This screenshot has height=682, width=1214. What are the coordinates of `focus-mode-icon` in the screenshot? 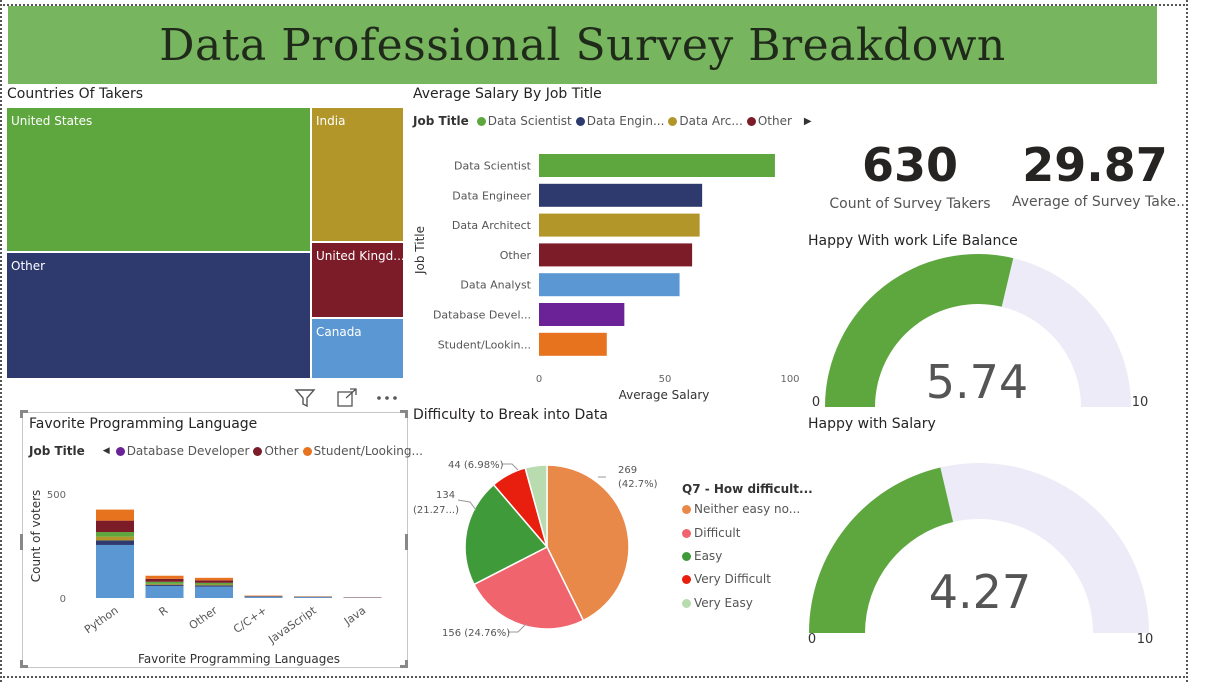 It's located at (347, 398).